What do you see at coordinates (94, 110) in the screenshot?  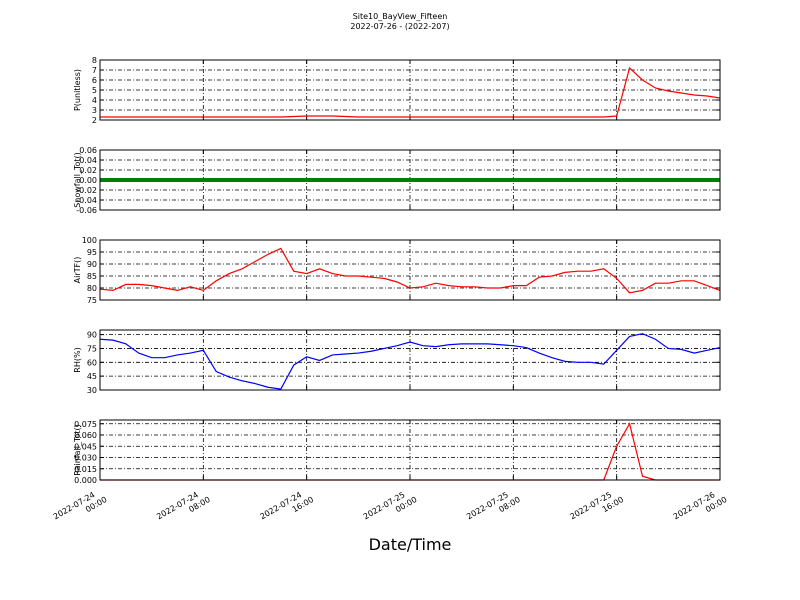 I see `y-tick-label: 3` at bounding box center [94, 110].